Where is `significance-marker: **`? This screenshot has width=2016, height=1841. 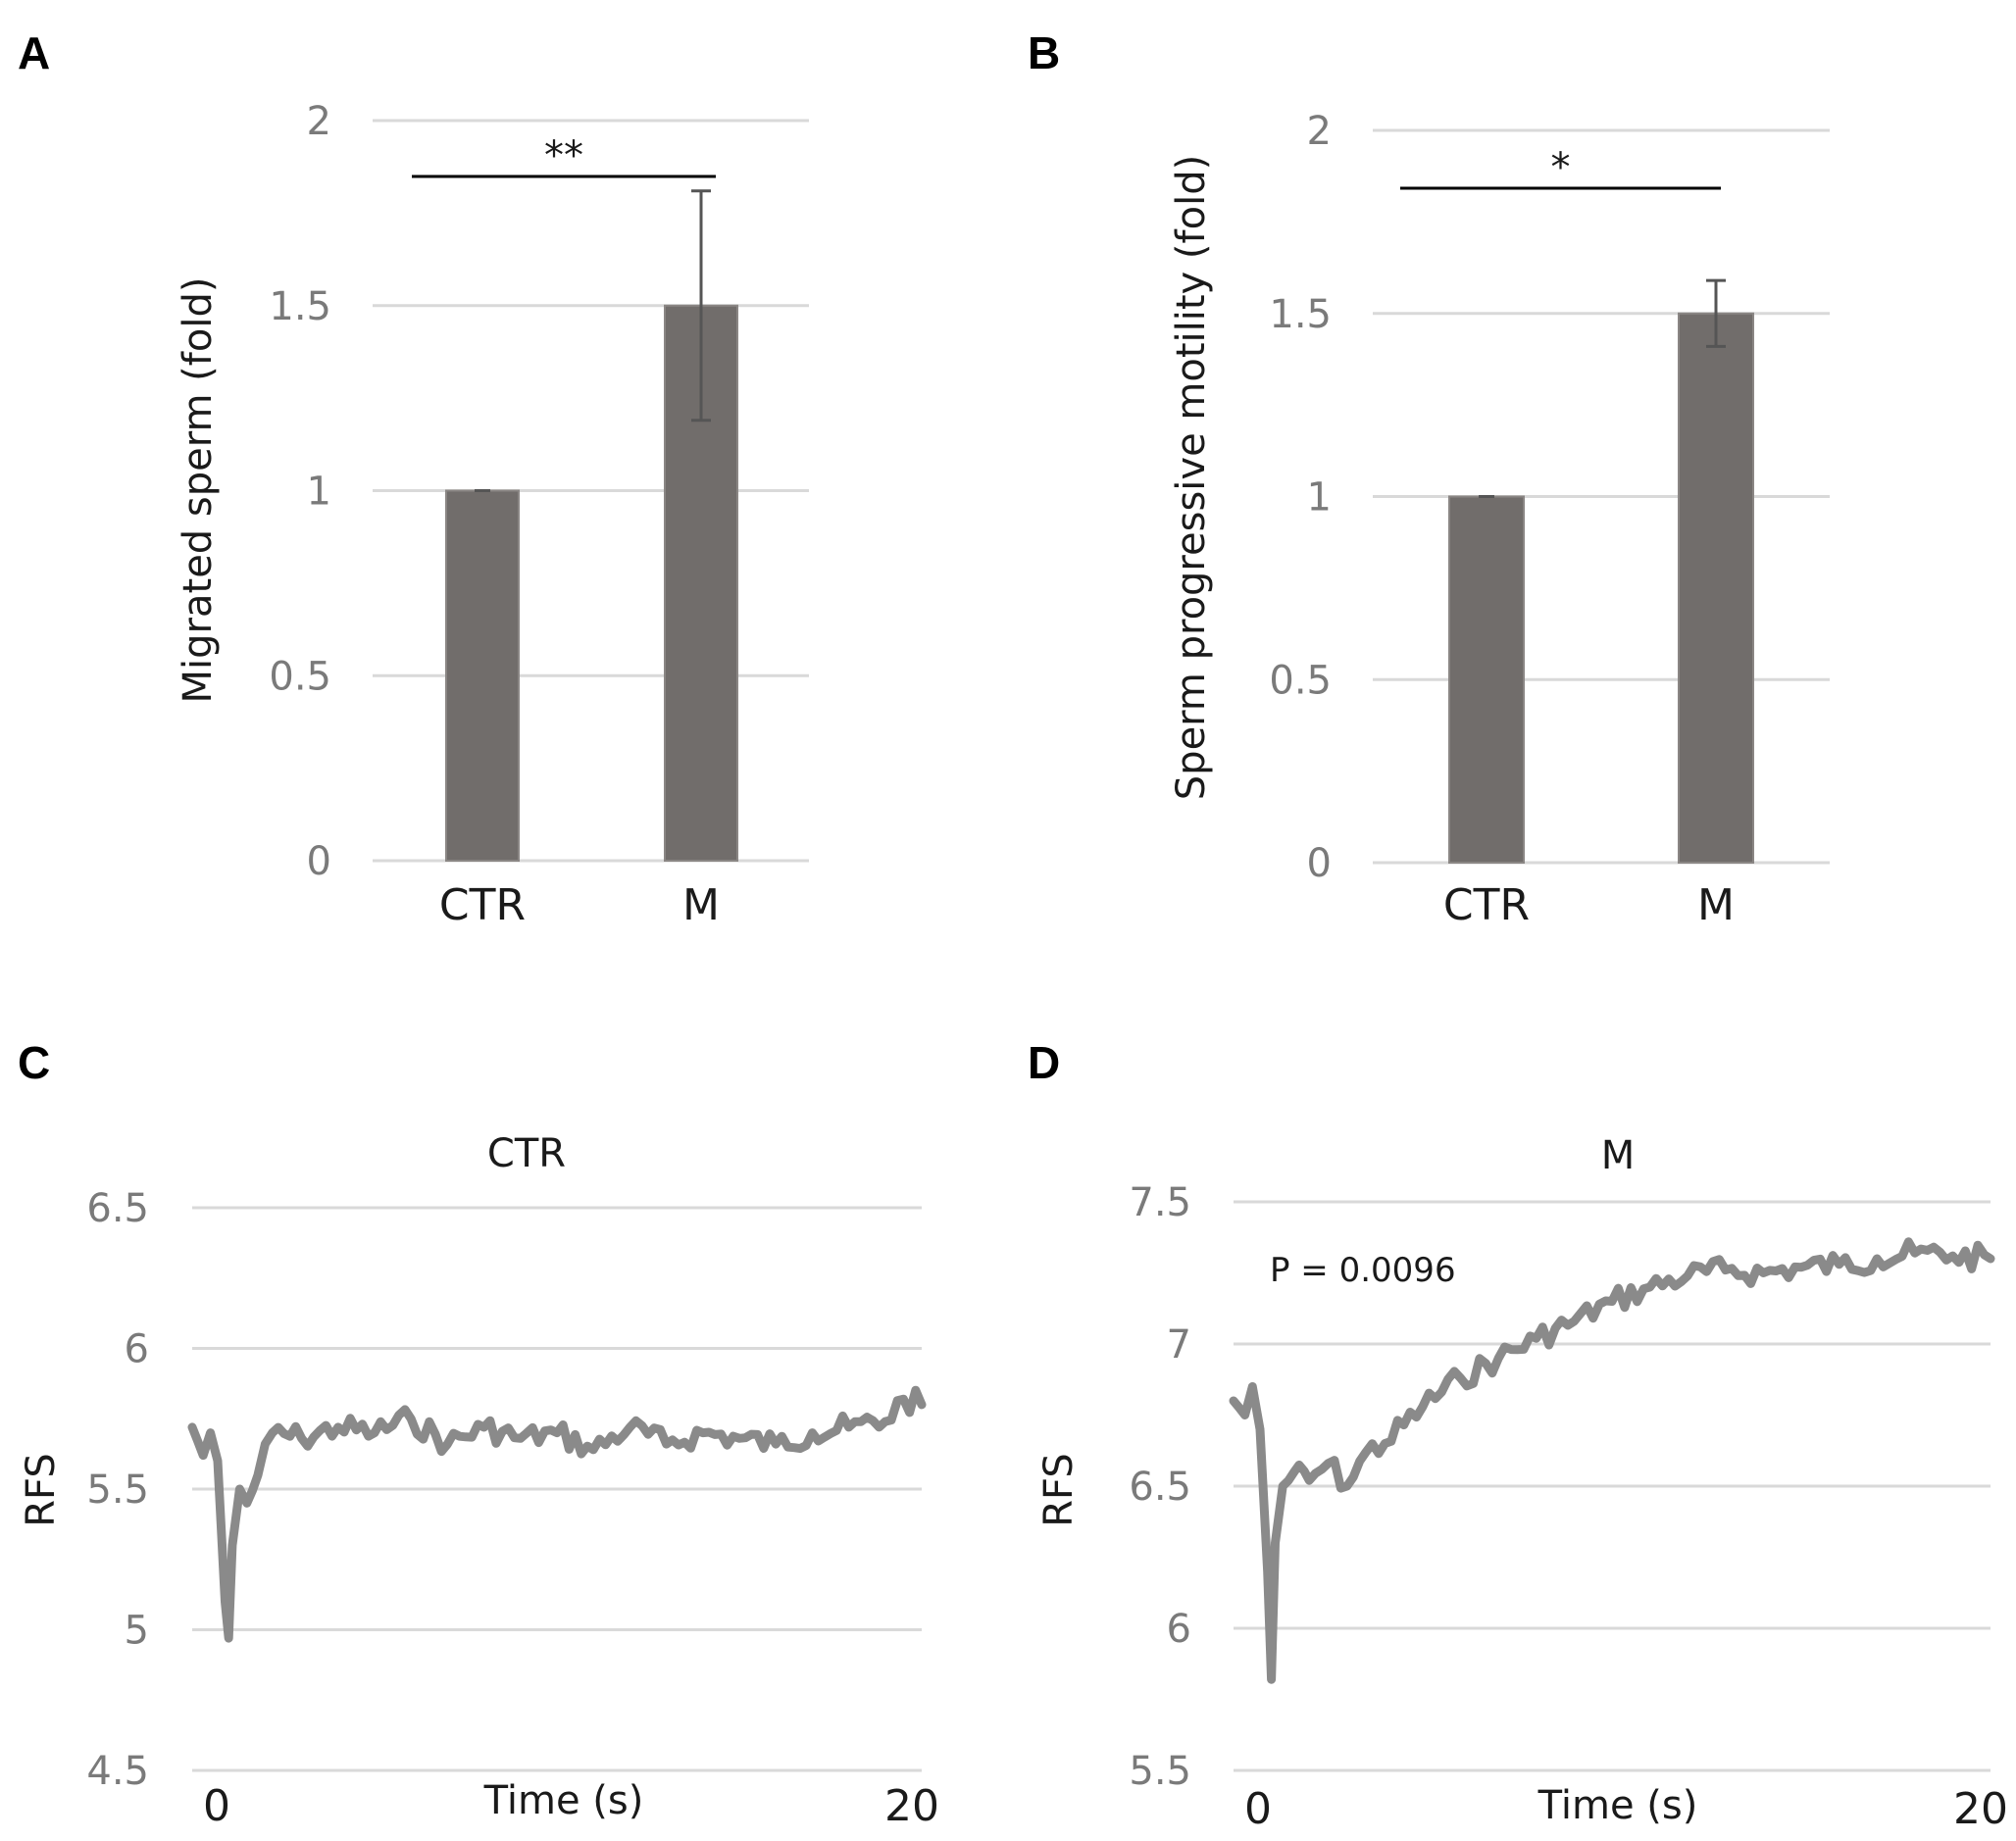
significance-marker: ** is located at coordinates (563, 155).